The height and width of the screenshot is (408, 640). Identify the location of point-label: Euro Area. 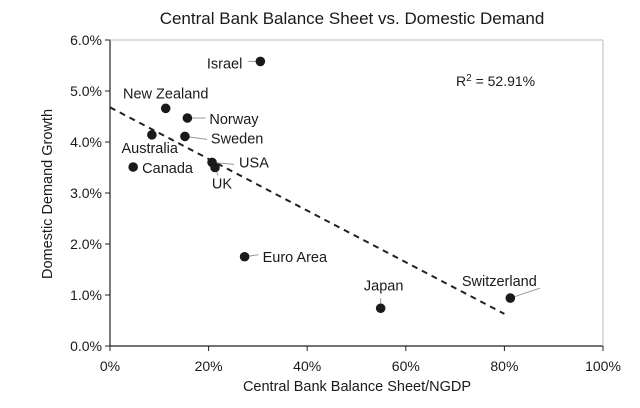
(295, 258).